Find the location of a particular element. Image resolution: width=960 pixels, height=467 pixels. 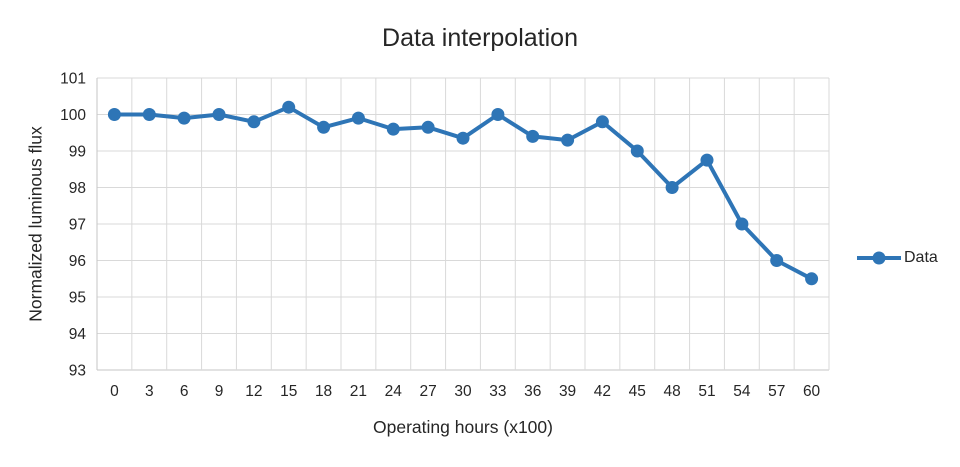

x-tick-label: 15 is located at coordinates (288, 391).